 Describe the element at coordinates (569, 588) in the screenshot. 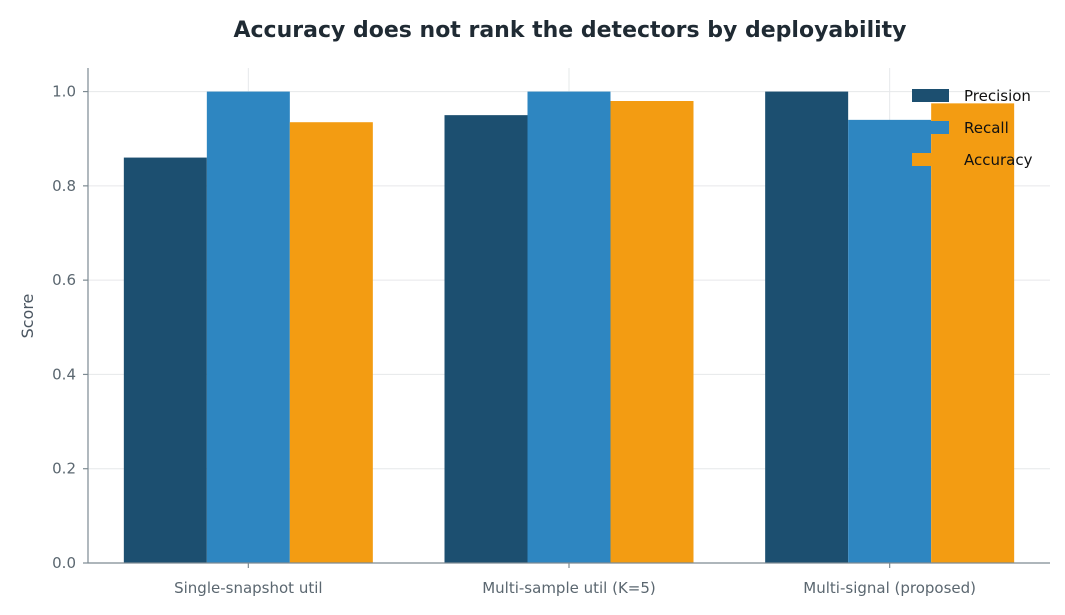

I see `x-tick-label: Multi-sample util (K=5)` at that location.